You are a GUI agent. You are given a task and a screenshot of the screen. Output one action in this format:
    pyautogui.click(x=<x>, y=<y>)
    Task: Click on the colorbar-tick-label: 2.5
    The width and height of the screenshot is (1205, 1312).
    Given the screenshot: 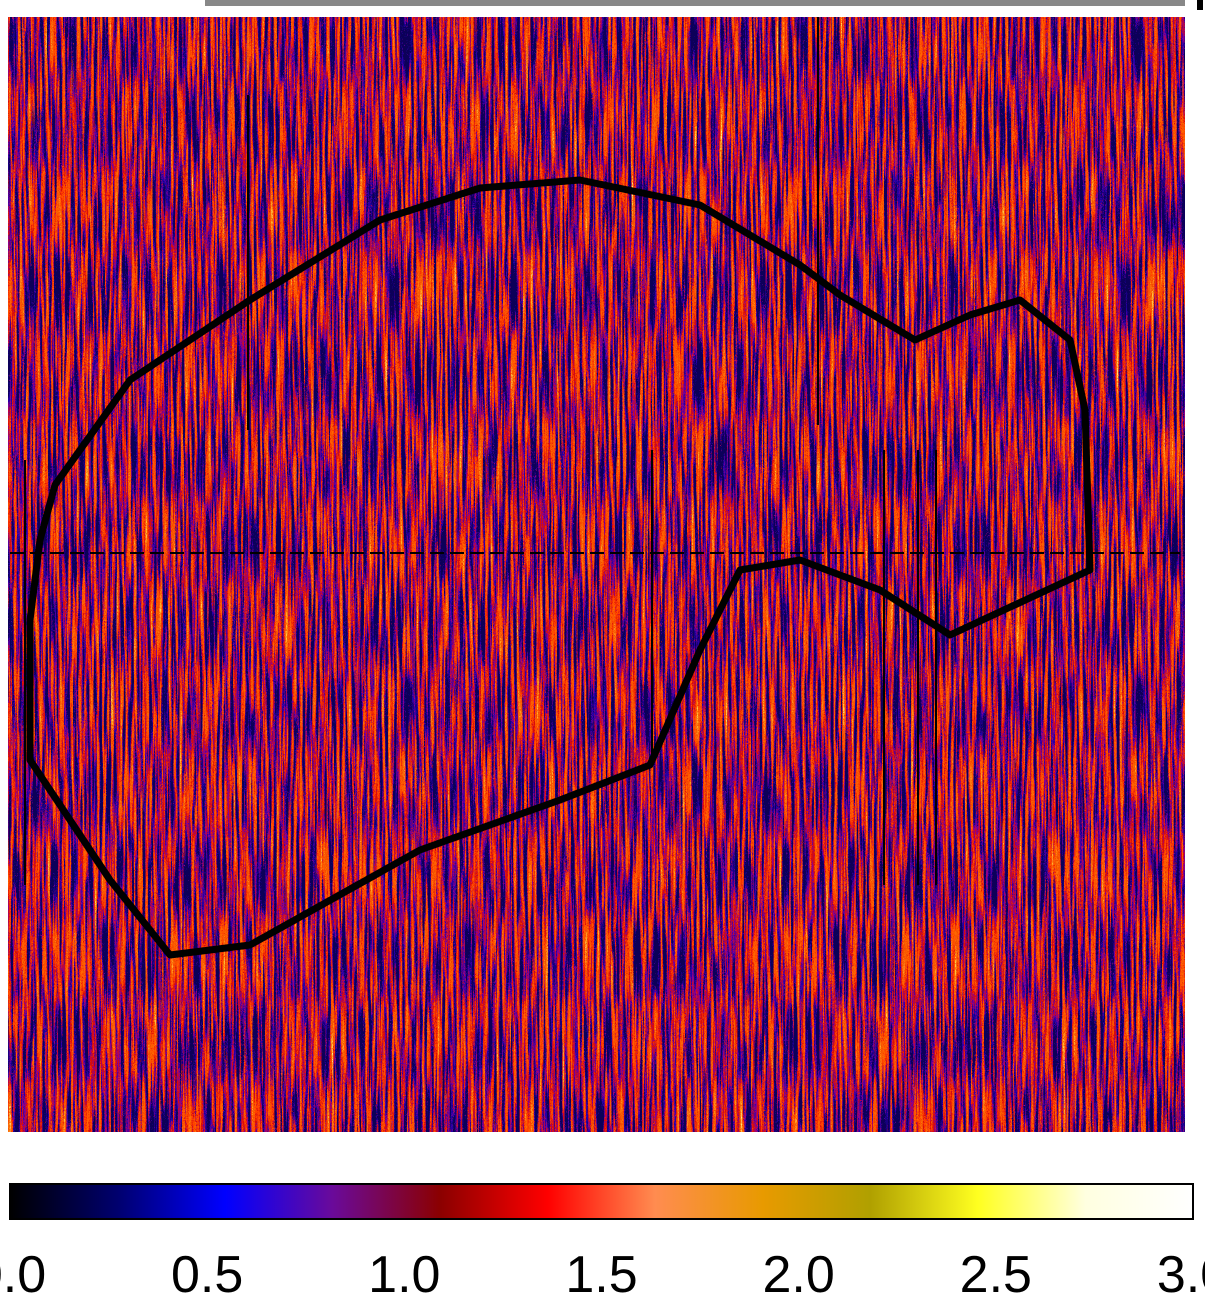 What is the action you would take?
    pyautogui.click(x=996, y=1275)
    